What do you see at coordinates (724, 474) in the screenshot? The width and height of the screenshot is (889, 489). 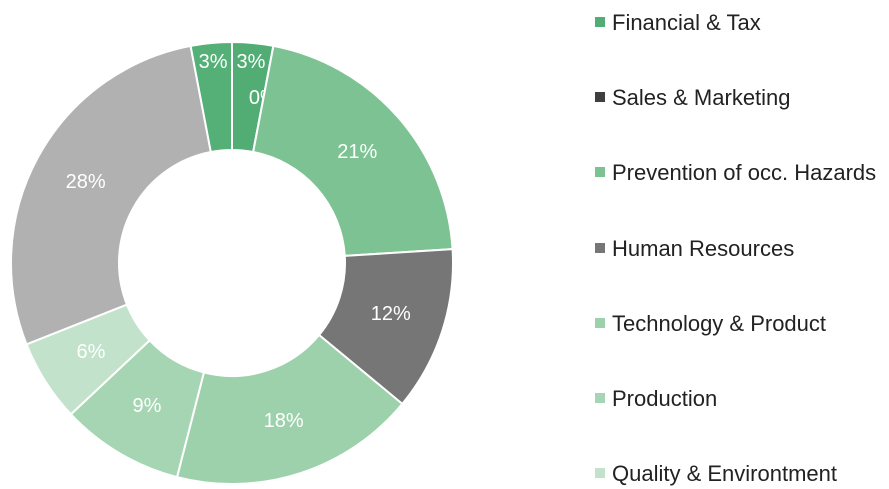 I see `legend-label: Quality & Environtment` at bounding box center [724, 474].